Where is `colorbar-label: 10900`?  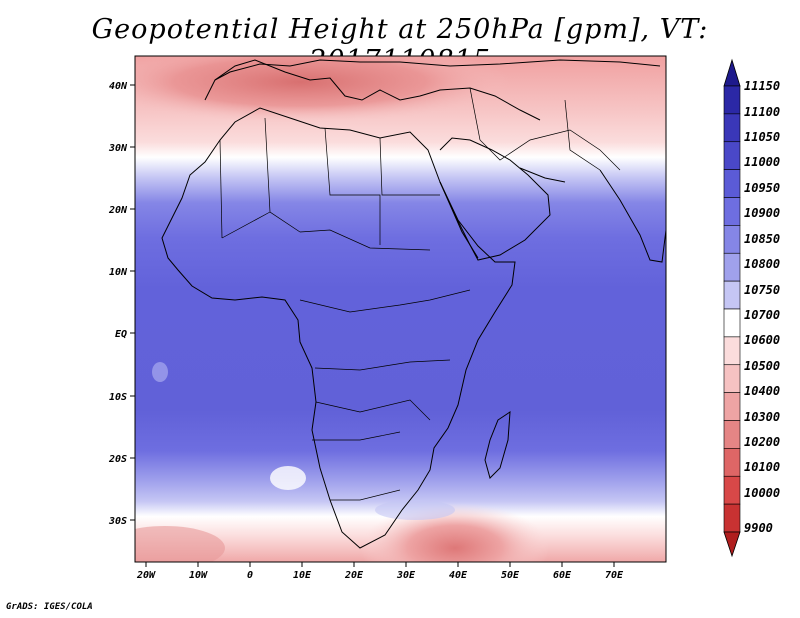
colorbar-label: 10900 is located at coordinates (762, 213).